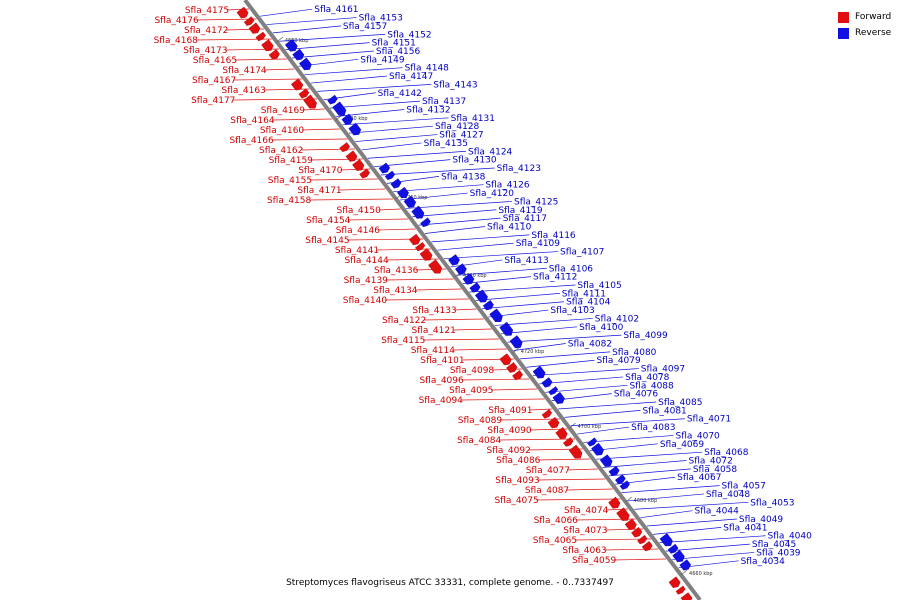  What do you see at coordinates (434, 331) in the screenshot?
I see `forward-gene-label: Sfla_4121` at bounding box center [434, 331].